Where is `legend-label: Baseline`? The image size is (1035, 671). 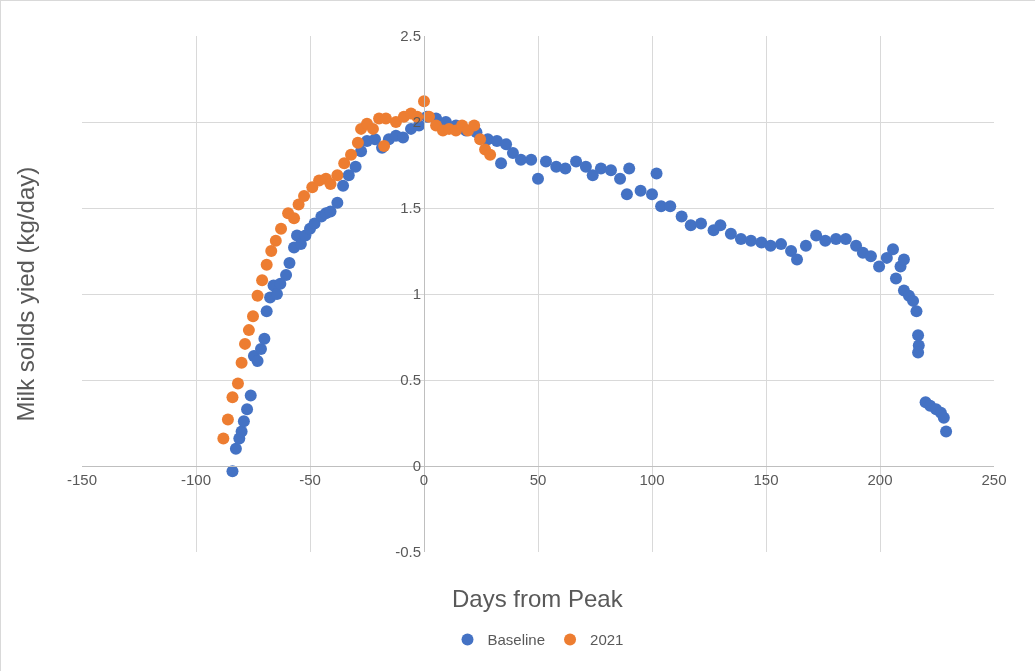 legend-label: Baseline is located at coordinates (516, 640).